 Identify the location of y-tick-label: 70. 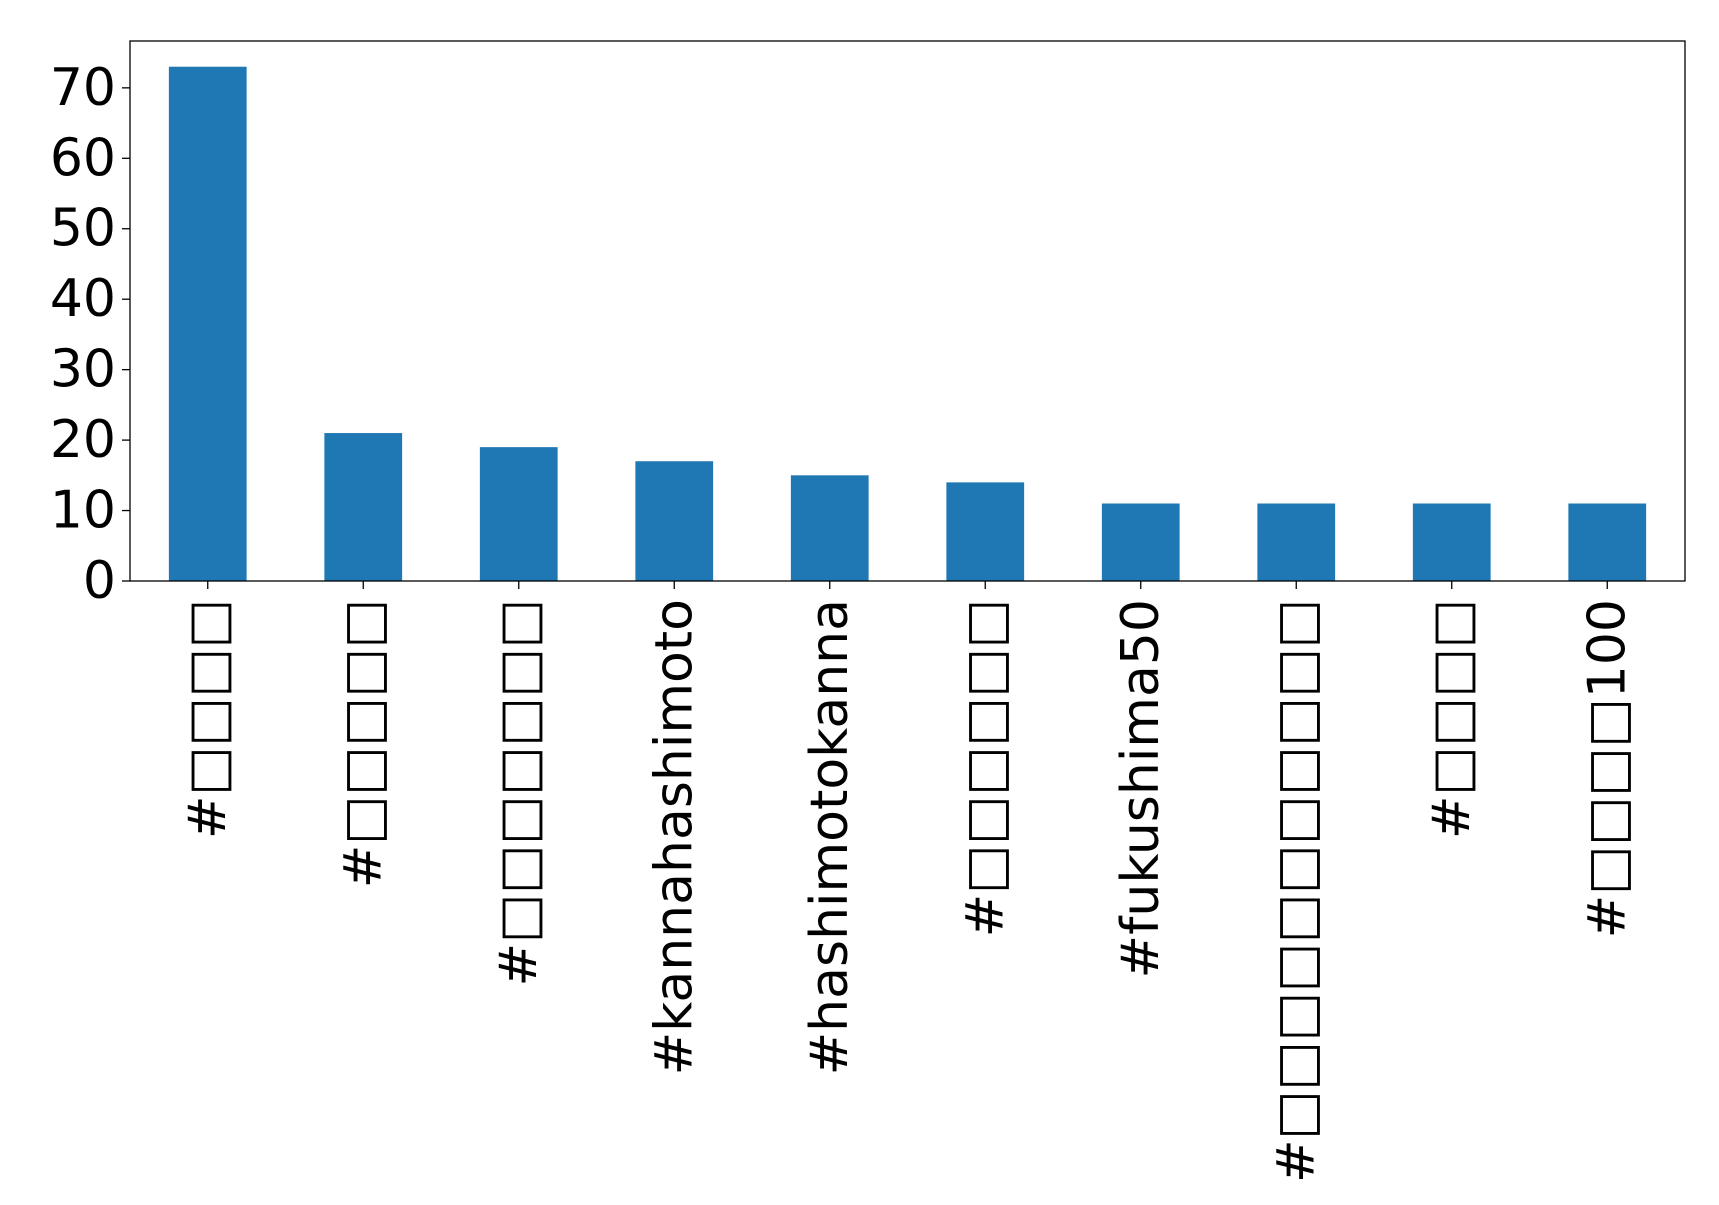
(83, 88).